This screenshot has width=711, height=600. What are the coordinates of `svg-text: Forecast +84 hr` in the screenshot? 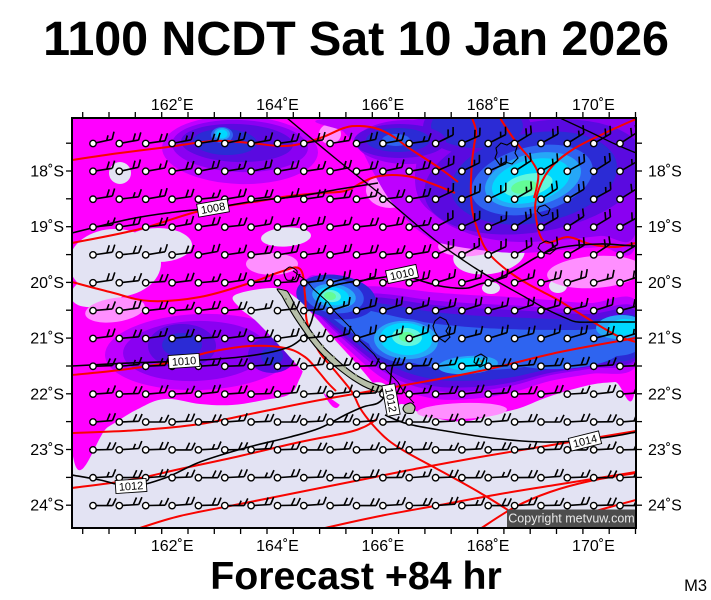 It's located at (356, 576).